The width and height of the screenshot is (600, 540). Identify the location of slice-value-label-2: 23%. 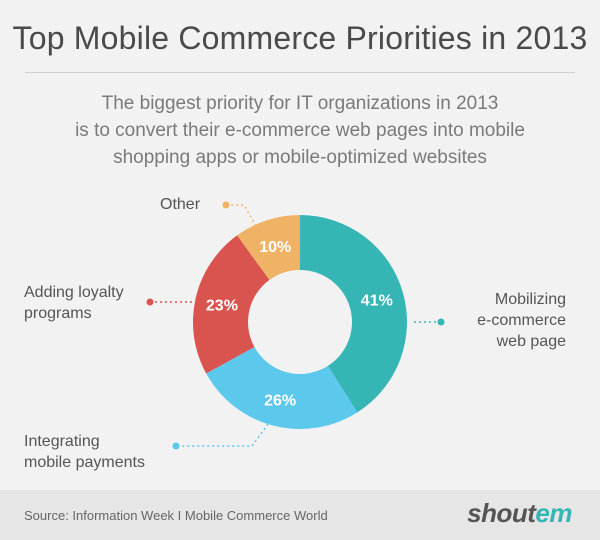
(222, 306).